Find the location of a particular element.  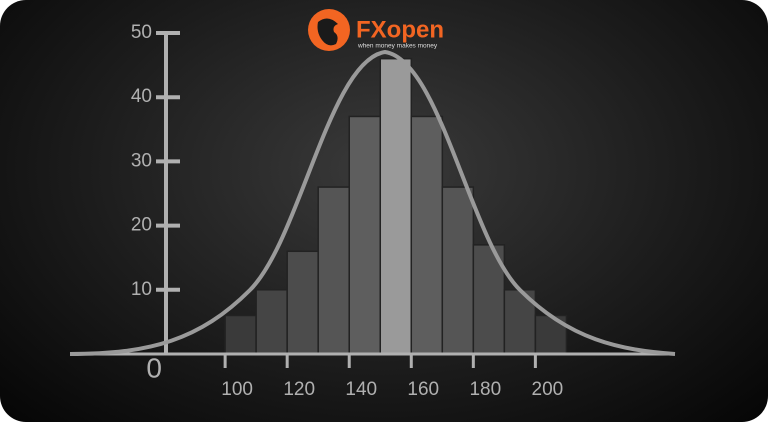

x-tick-label: 140 is located at coordinates (361, 389).